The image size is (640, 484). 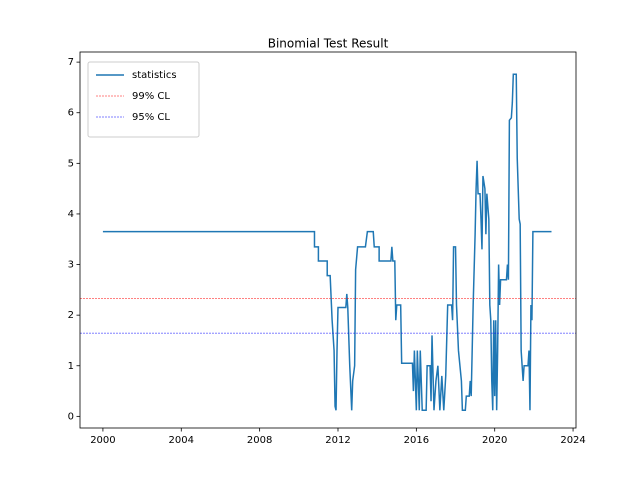 What do you see at coordinates (151, 96) in the screenshot?
I see `legend-label: 99% CL` at bounding box center [151, 96].